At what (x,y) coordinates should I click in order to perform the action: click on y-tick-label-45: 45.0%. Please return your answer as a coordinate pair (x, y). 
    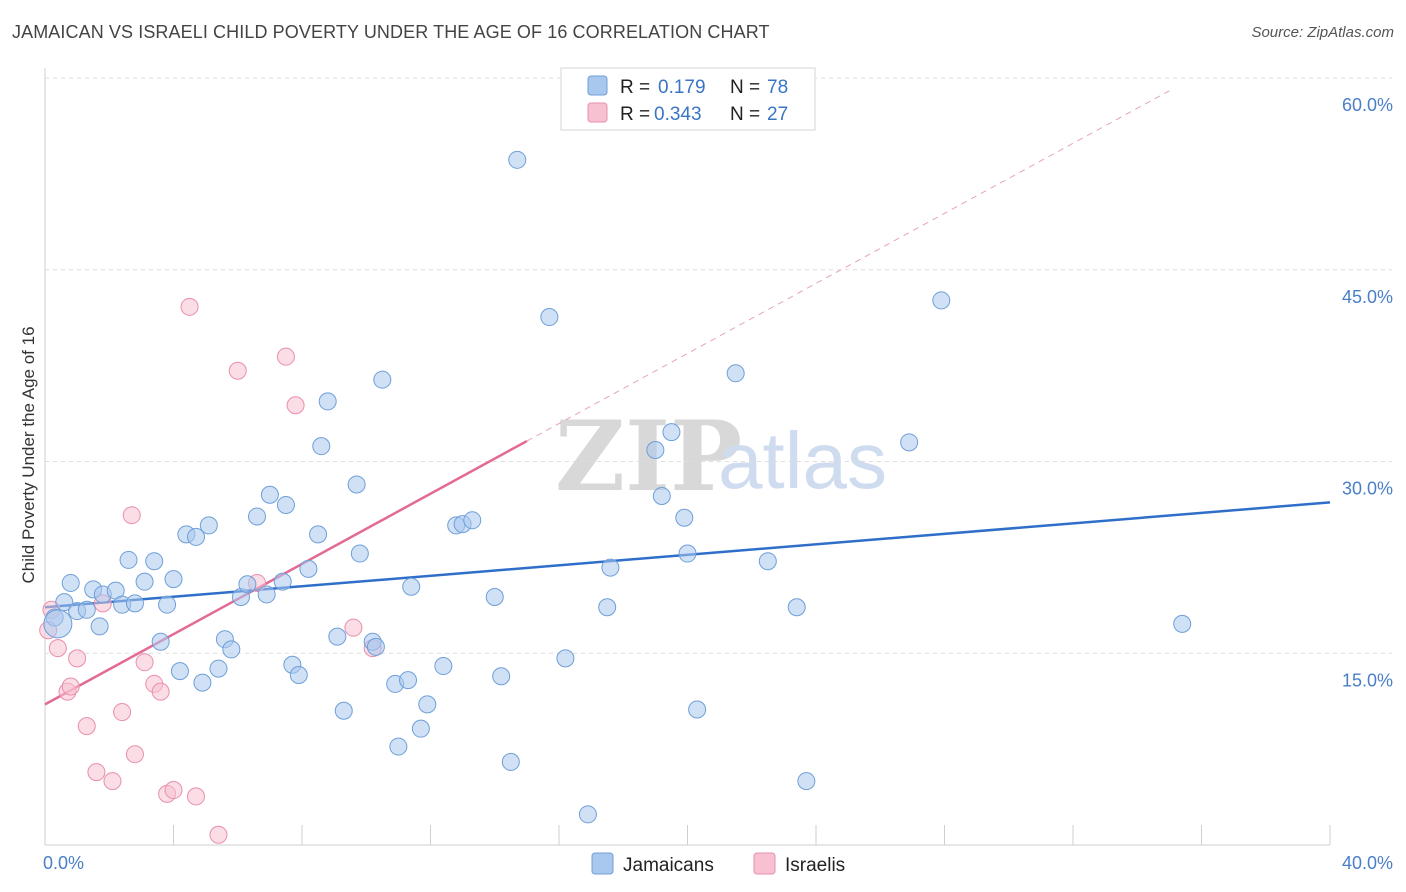
    Looking at the image, I should click on (1367, 297).